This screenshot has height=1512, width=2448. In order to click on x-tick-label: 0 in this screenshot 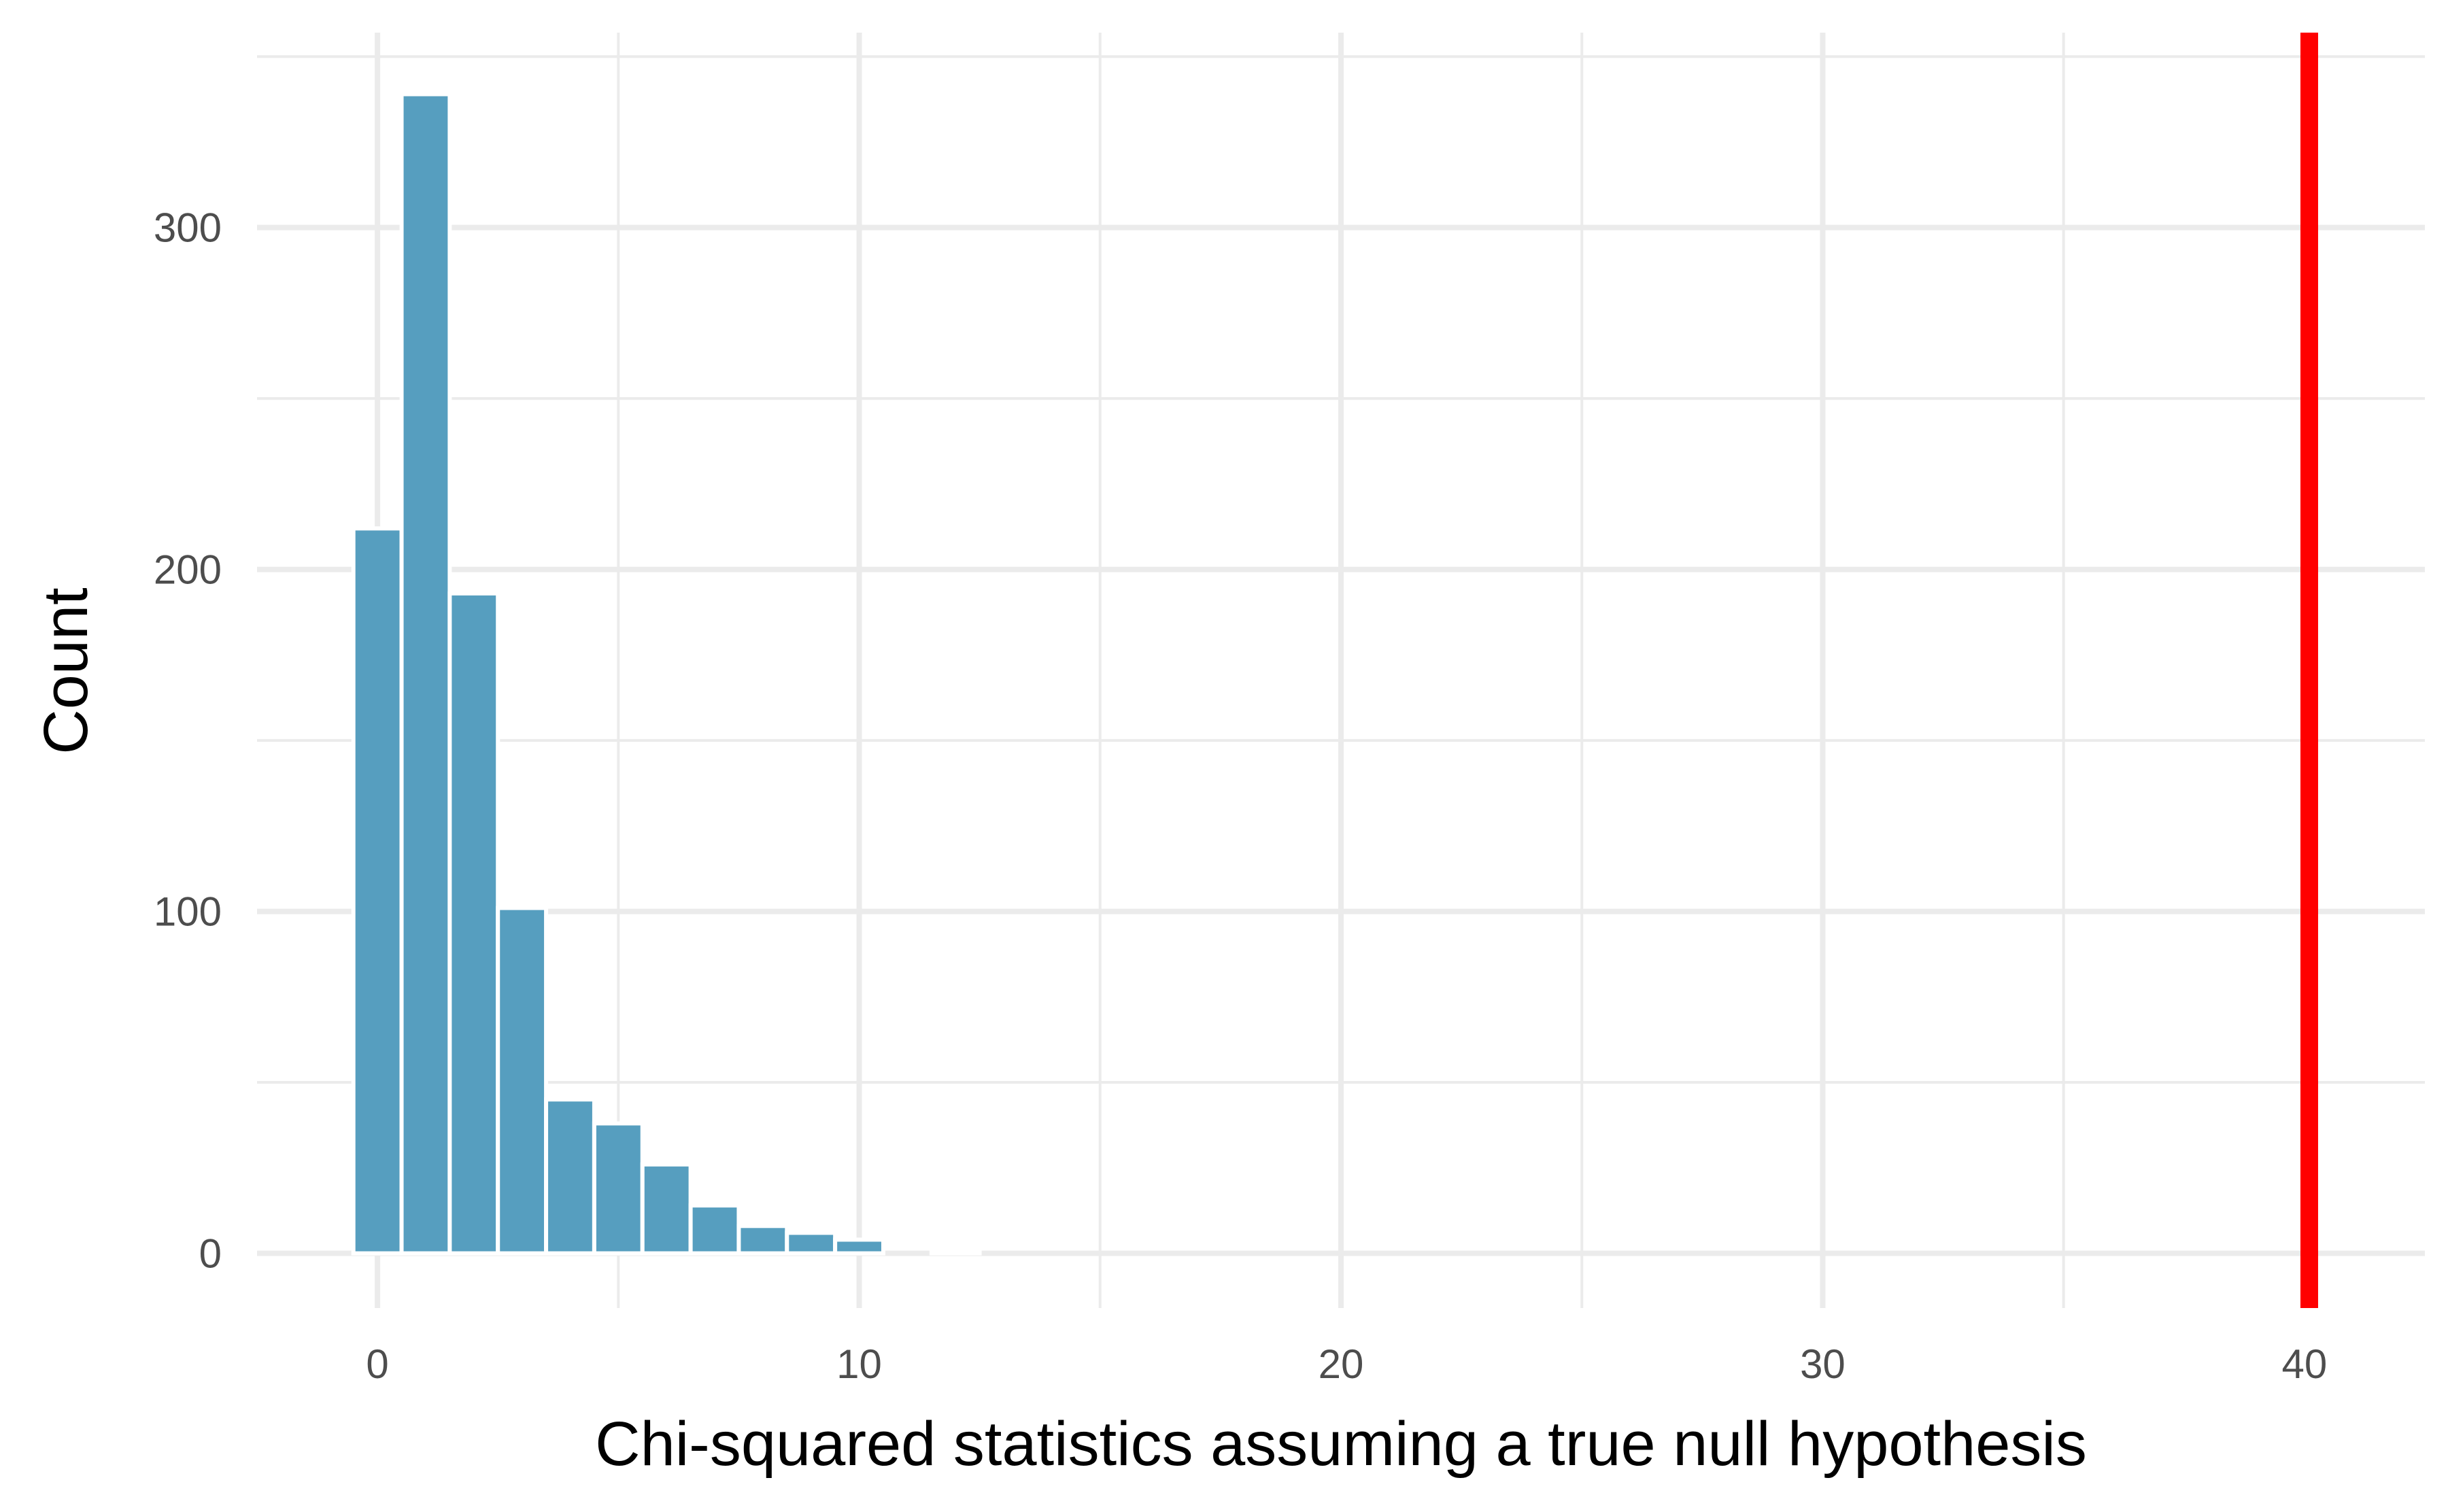, I will do `click(377, 1364)`.